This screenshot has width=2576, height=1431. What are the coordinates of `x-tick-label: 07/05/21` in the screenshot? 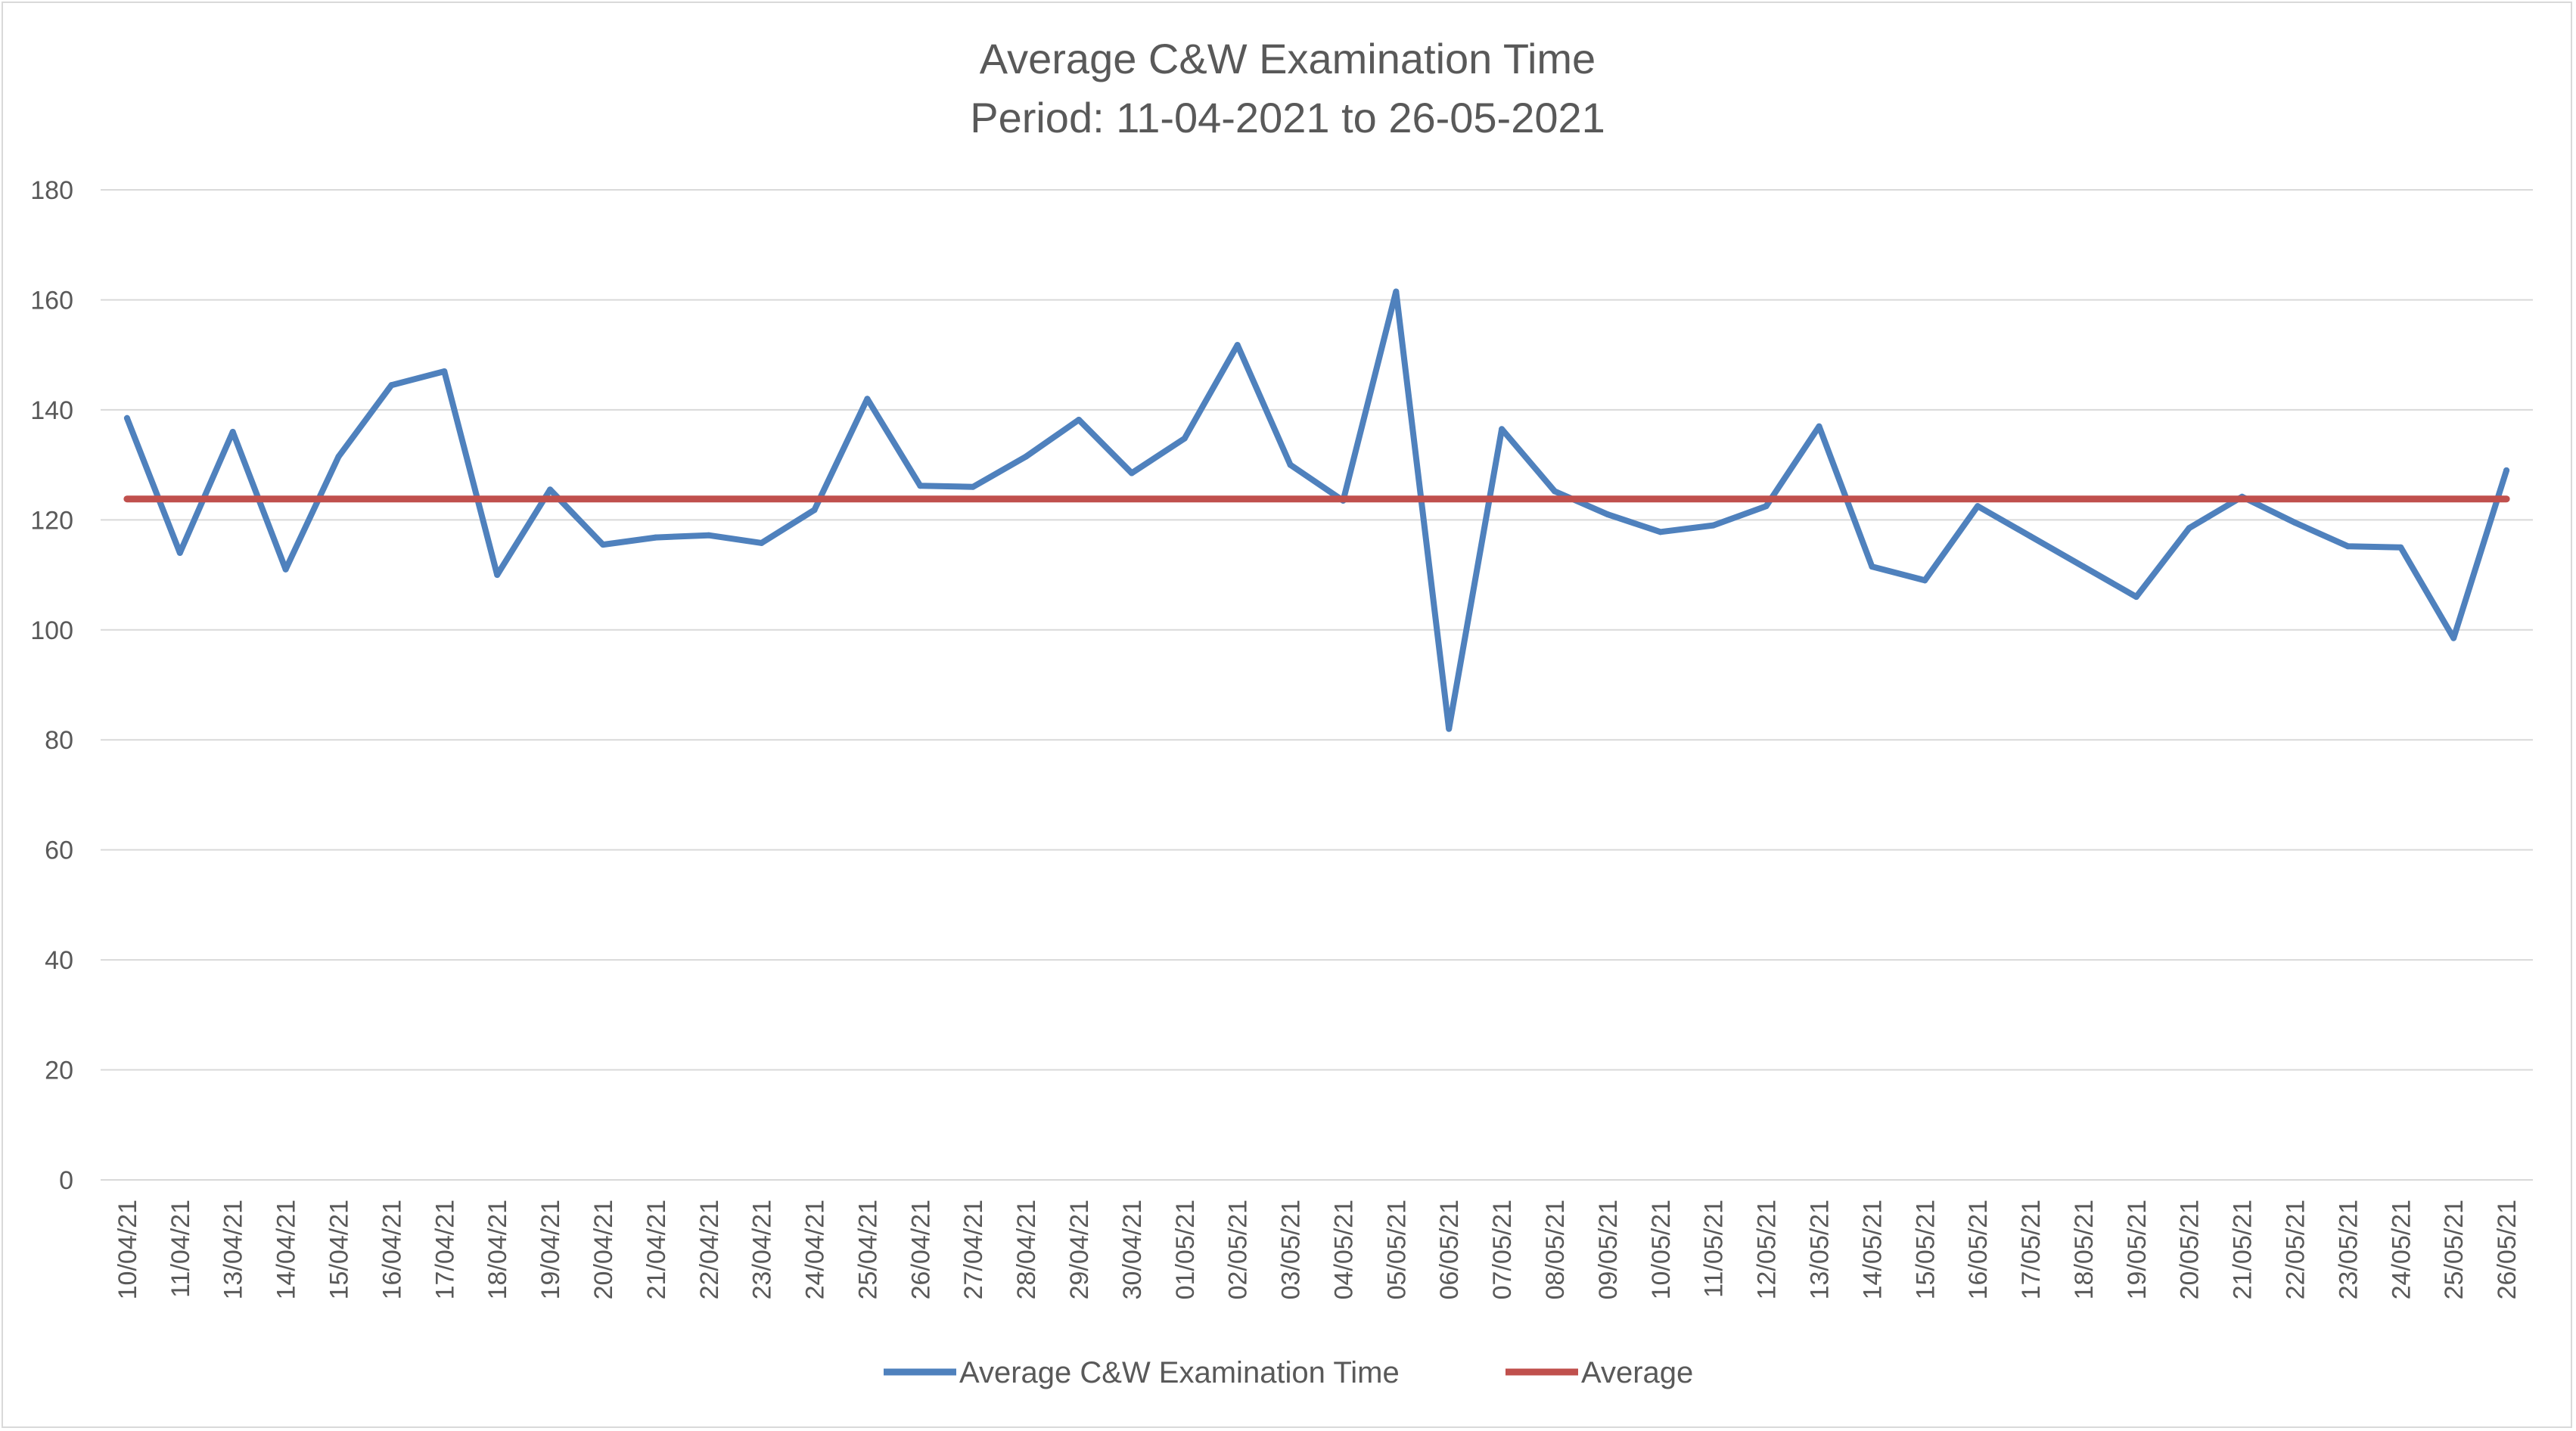 It's located at (1502, 1249).